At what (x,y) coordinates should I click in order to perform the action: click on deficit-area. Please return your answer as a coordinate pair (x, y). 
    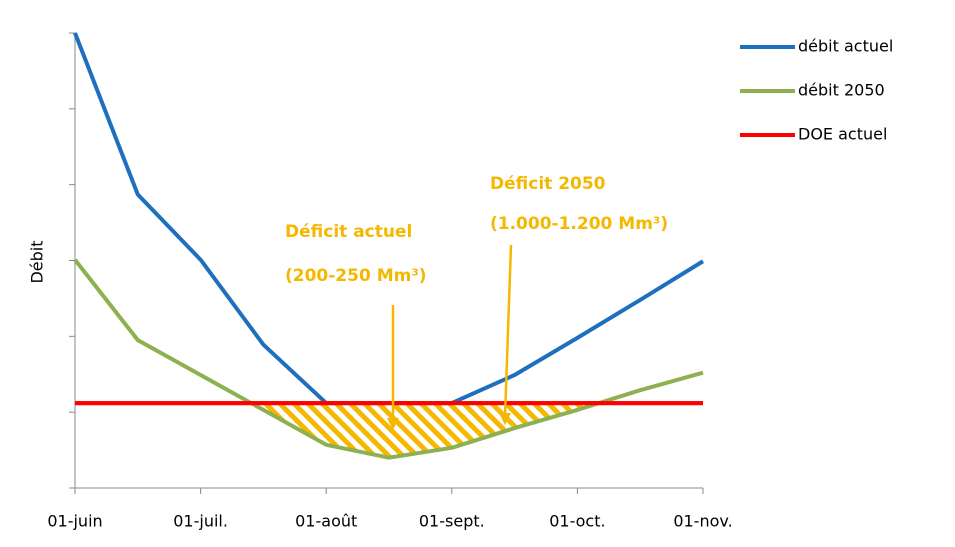
    Looking at the image, I should click on (389, 430).